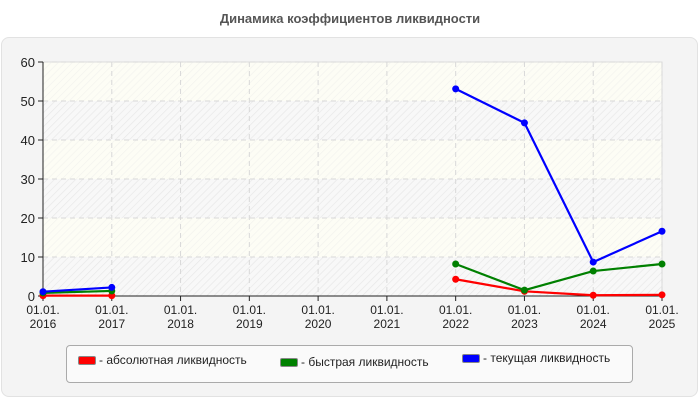 The image size is (700, 400). Describe the element at coordinates (471, 358) in the screenshot. I see `legend-swatch-blue` at that location.